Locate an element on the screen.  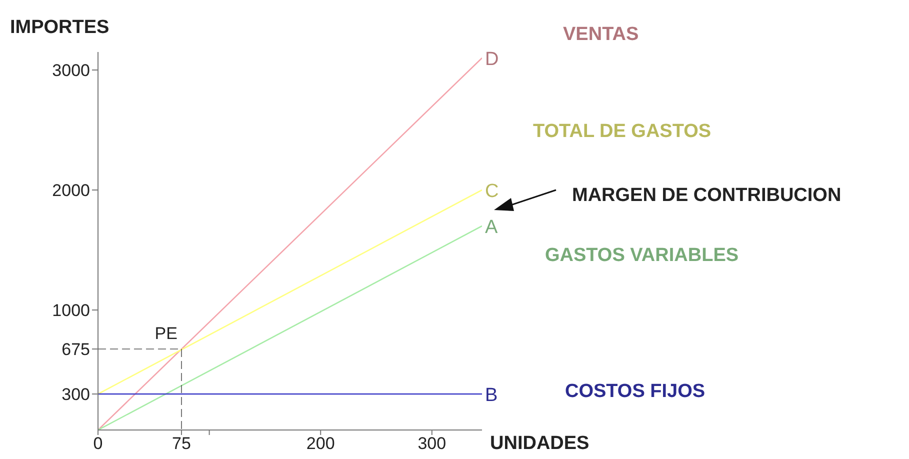
y-tick-label: 675 is located at coordinates (76, 350).